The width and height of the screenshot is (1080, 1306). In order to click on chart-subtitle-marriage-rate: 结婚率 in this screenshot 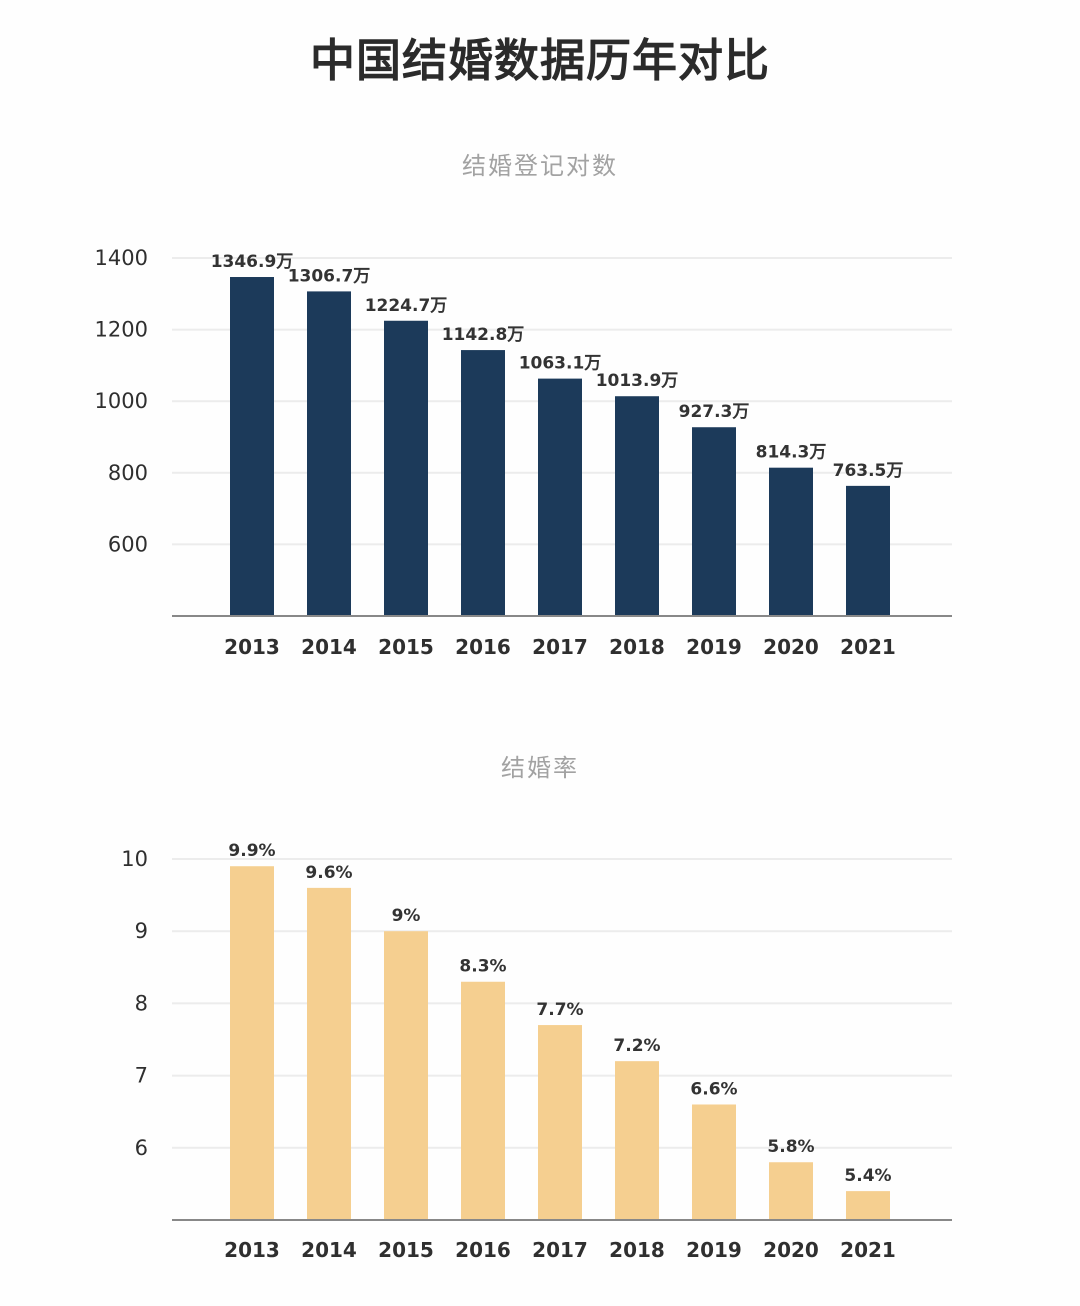, I will do `click(540, 768)`.